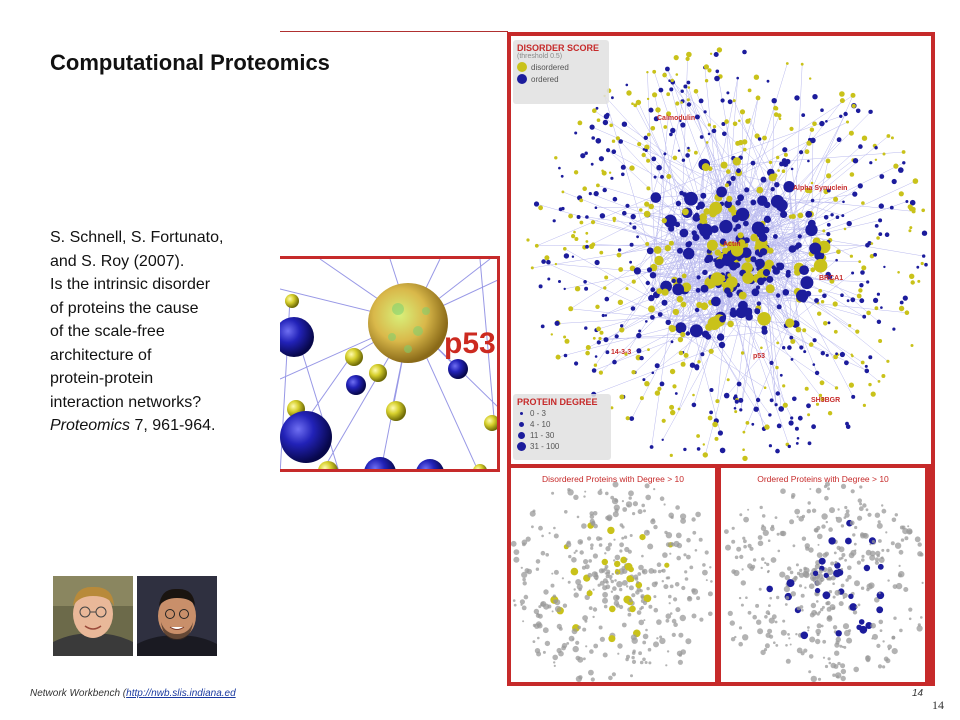 This screenshot has height=720, width=960. Describe the element at coordinates (101, 355) in the screenshot. I see `citation-line: architecture of` at that location.